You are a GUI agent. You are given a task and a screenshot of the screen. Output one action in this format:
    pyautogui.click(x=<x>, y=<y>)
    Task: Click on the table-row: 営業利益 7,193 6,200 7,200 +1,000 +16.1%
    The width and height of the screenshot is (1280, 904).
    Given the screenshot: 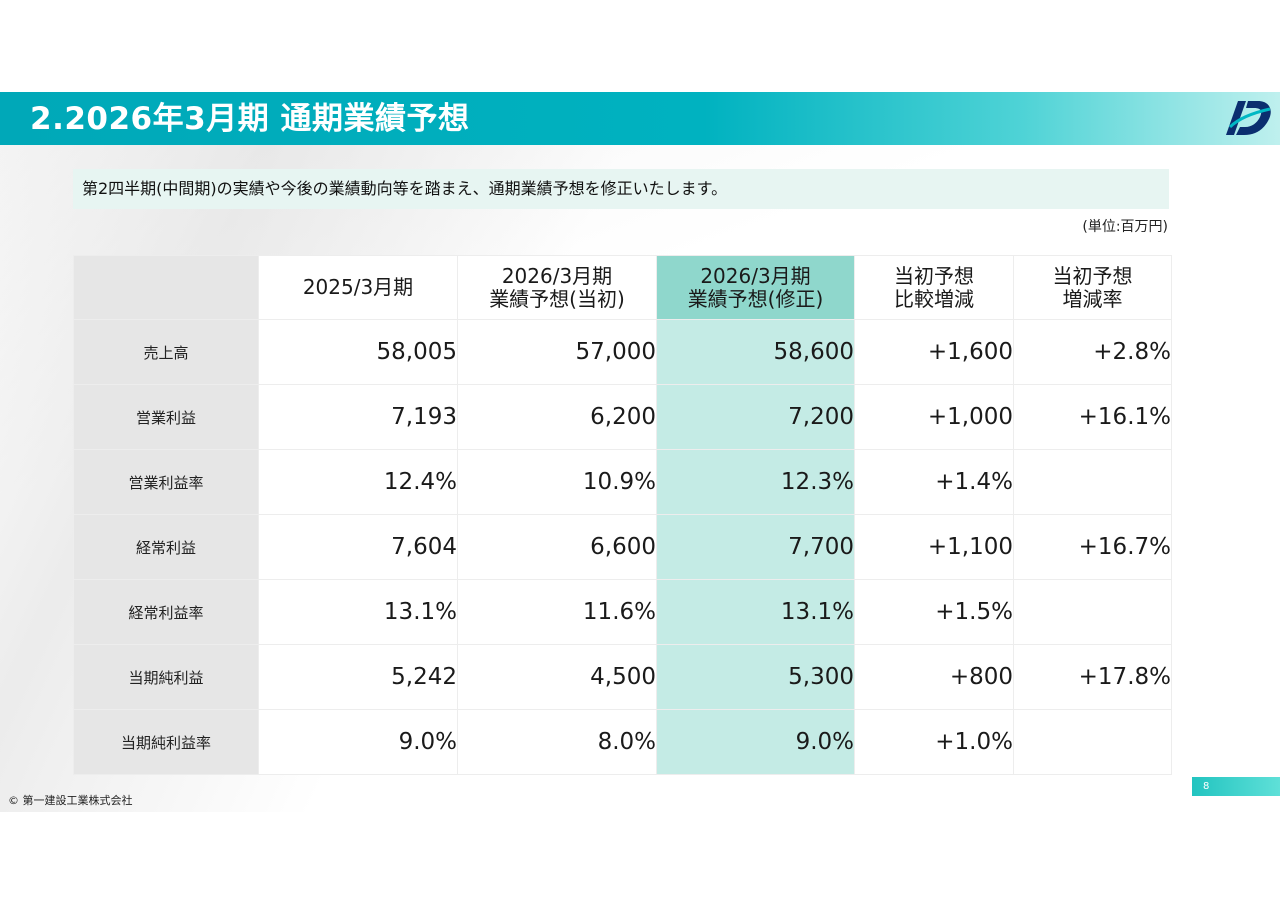 What is the action you would take?
    pyautogui.click(x=622, y=417)
    